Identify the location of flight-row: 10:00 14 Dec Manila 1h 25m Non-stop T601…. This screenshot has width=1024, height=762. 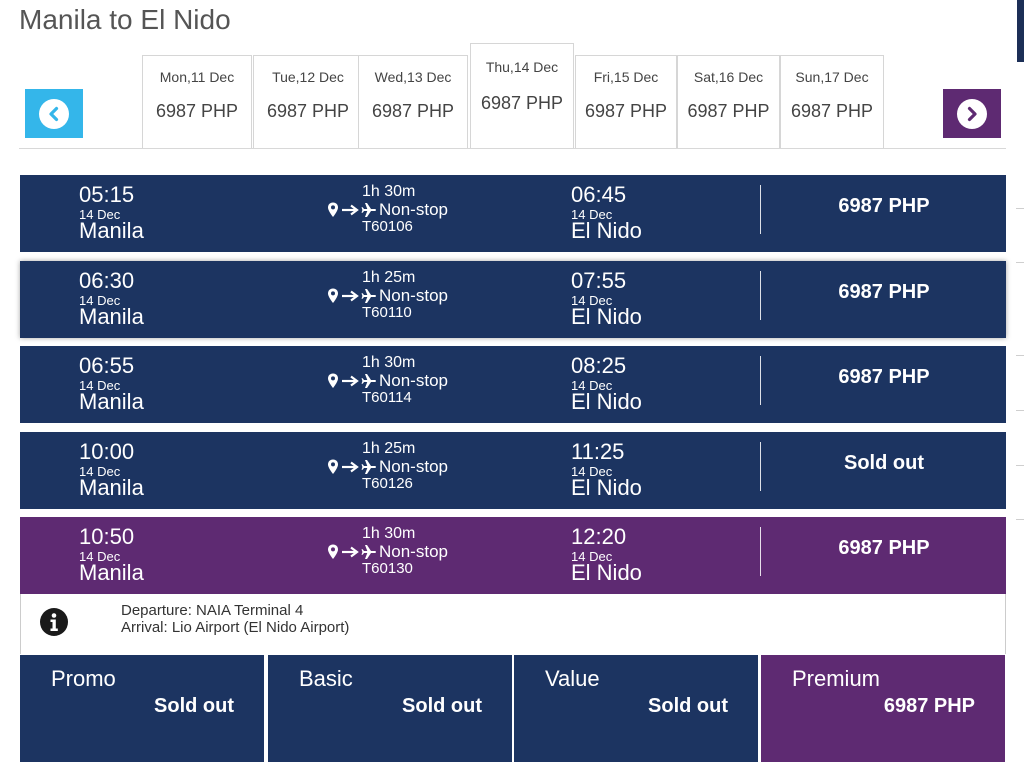
(513, 470).